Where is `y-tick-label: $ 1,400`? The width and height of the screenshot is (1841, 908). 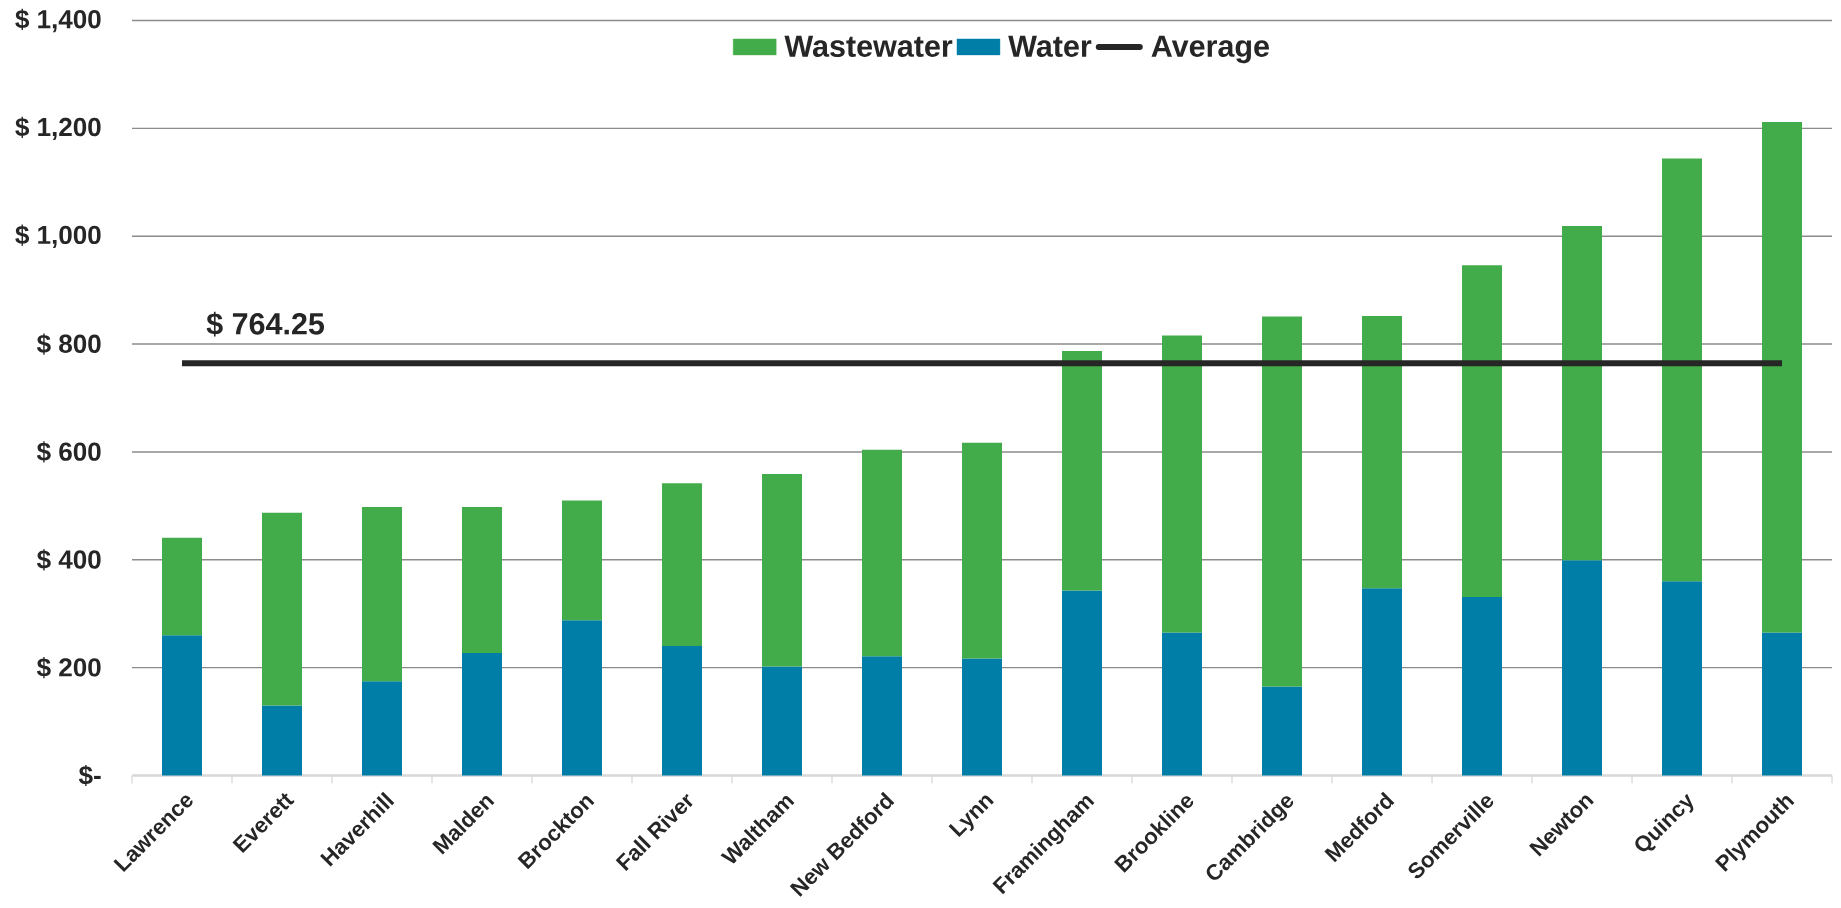
y-tick-label: $ 1,400 is located at coordinates (58, 20).